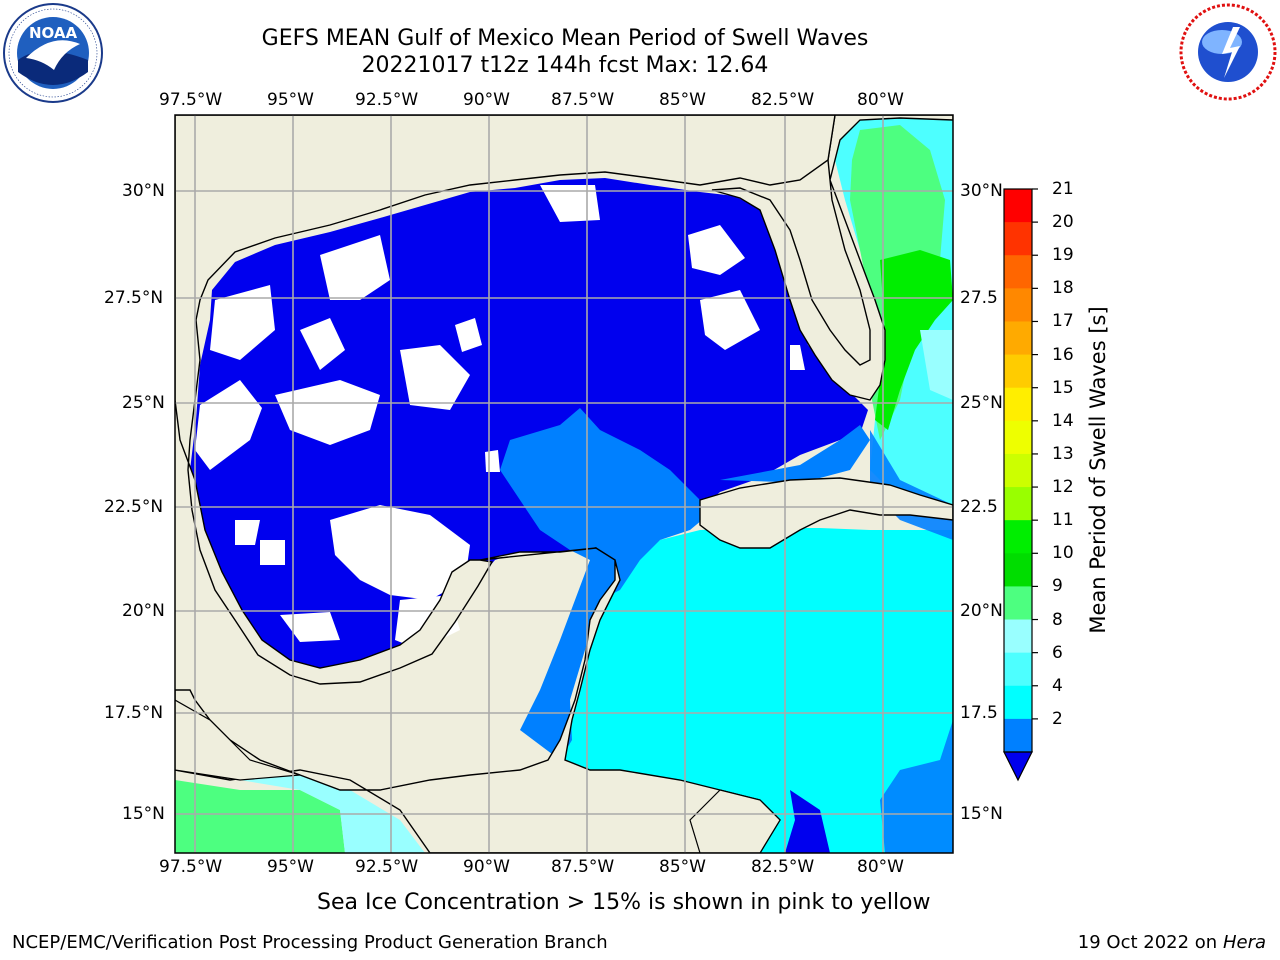 The image size is (1280, 960). I want to click on colorbar-tick-label: 10, so click(1063, 553).